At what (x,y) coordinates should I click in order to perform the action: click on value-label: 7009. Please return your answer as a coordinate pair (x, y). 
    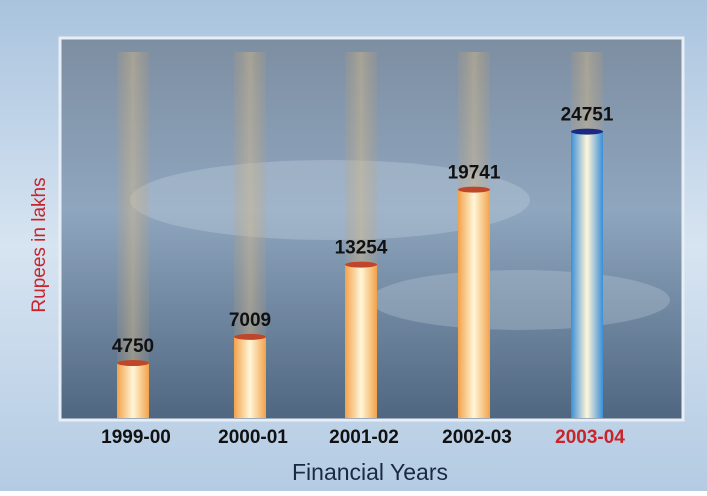
    Looking at the image, I should click on (250, 320).